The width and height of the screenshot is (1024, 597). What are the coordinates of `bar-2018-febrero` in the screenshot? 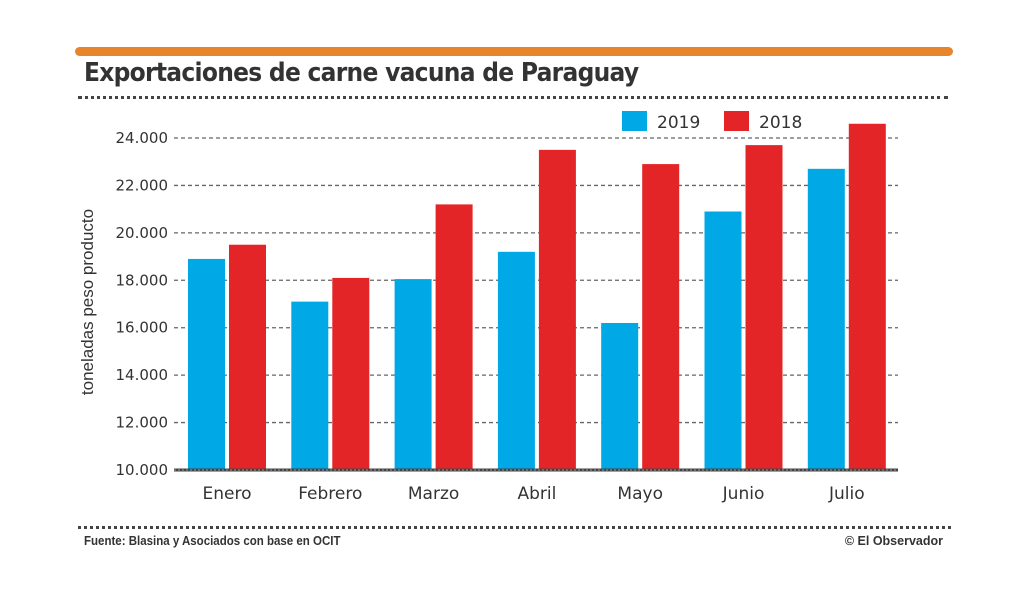 It's located at (351, 373).